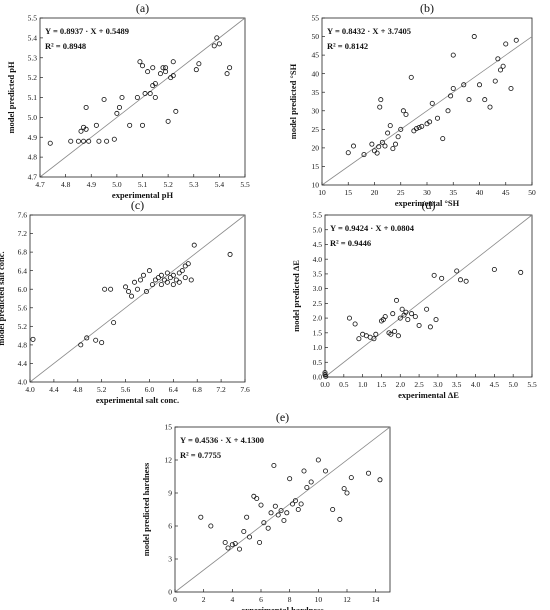 This screenshot has height=610, width=550. What do you see at coordinates (146, 509) in the screenshot?
I see `y-axis-label: model predicted hardness` at bounding box center [146, 509].